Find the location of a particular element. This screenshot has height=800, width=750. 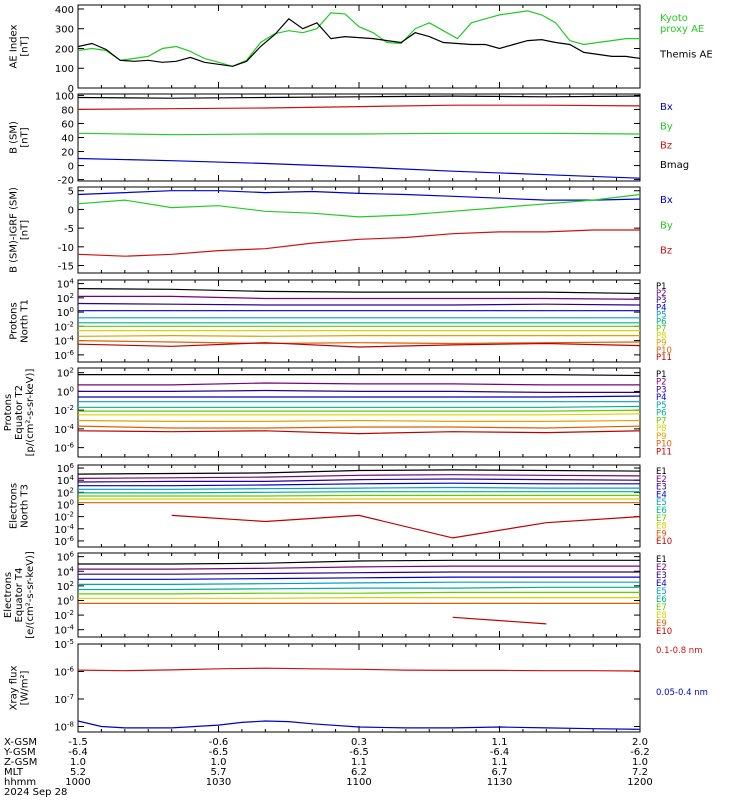

x-row-label: Z-GSM is located at coordinates (20, 762).